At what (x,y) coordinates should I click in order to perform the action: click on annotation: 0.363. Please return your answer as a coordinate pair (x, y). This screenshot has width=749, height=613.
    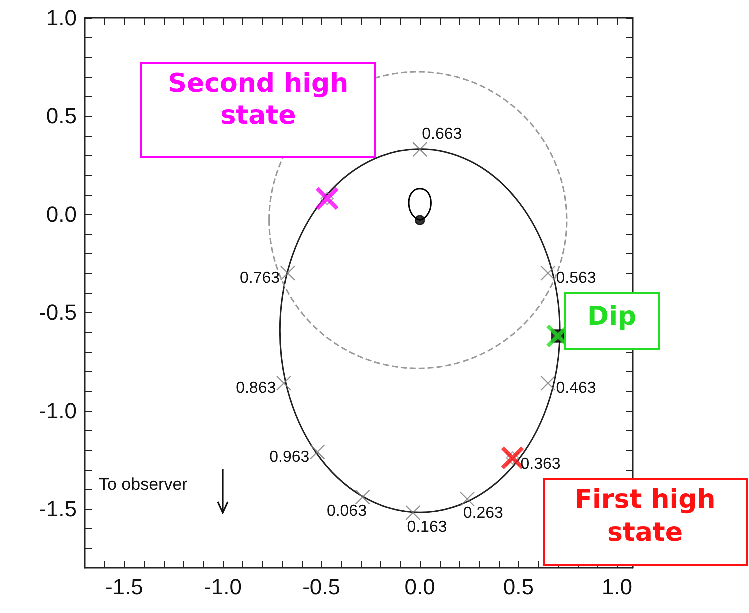
    Looking at the image, I should click on (540, 465).